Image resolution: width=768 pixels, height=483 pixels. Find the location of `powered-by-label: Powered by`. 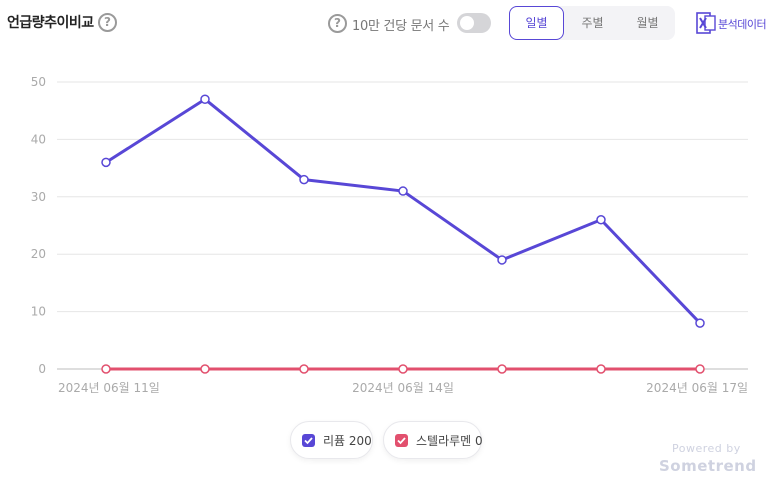

powered-by-label: Powered by is located at coordinates (706, 448).